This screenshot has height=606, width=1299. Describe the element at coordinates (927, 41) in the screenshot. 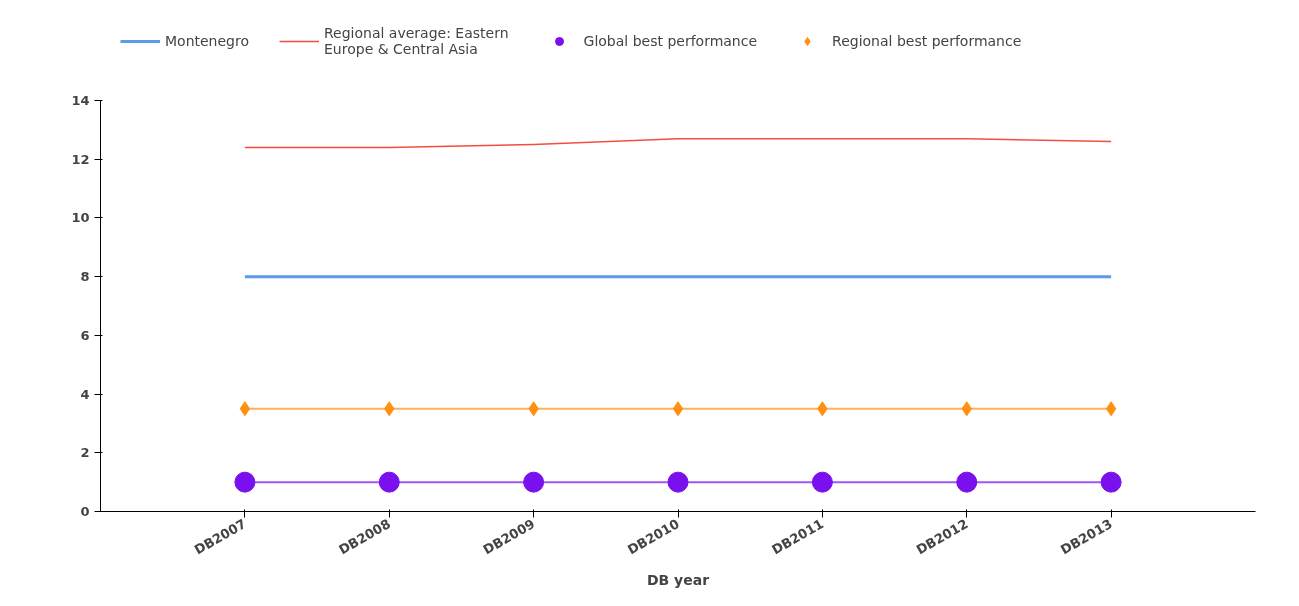

I see `legend-label: Regional best performance` at that location.